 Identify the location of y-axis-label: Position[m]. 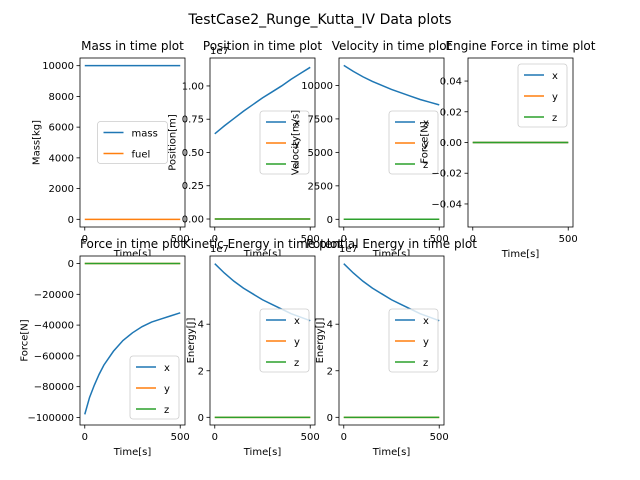
(173, 142).